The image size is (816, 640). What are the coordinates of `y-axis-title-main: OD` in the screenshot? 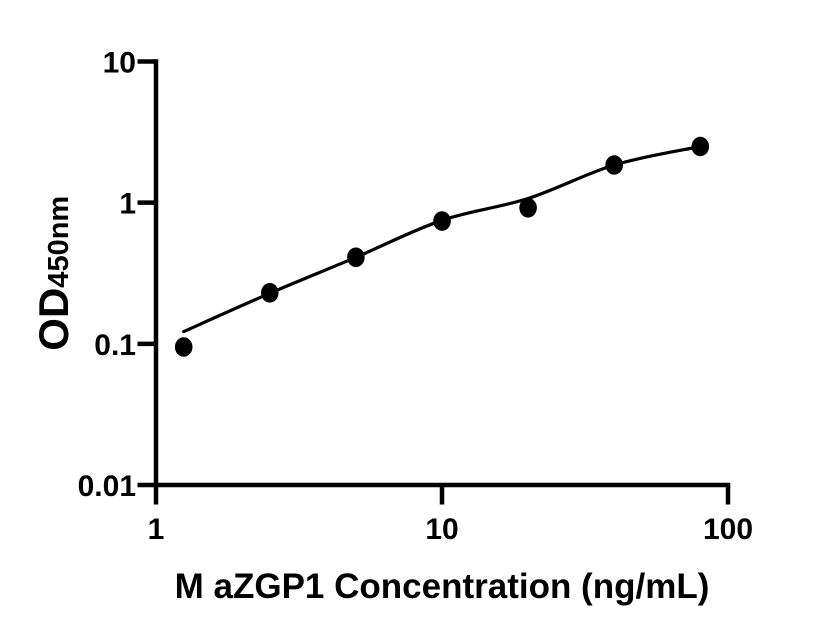 It's located at (53, 319).